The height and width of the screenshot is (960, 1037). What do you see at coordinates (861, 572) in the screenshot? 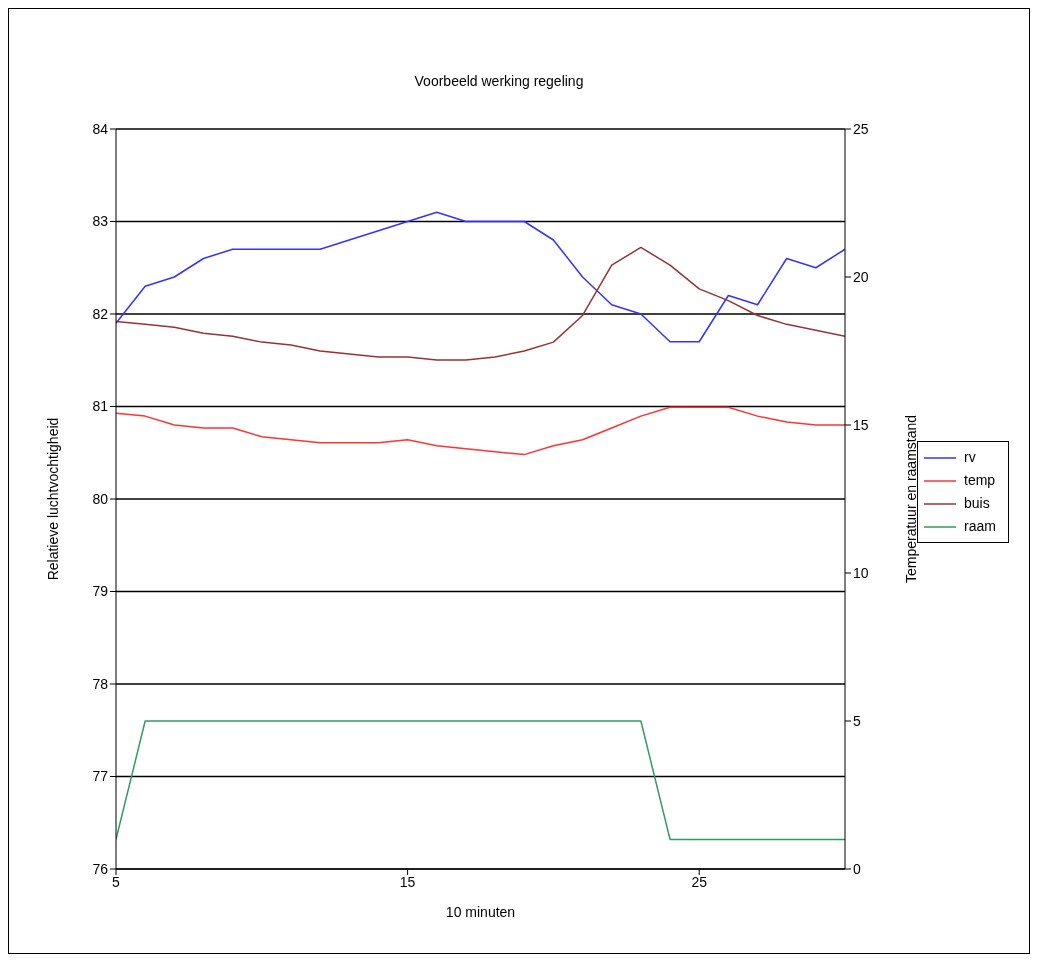
I see `y2-tick-label: 10` at bounding box center [861, 572].